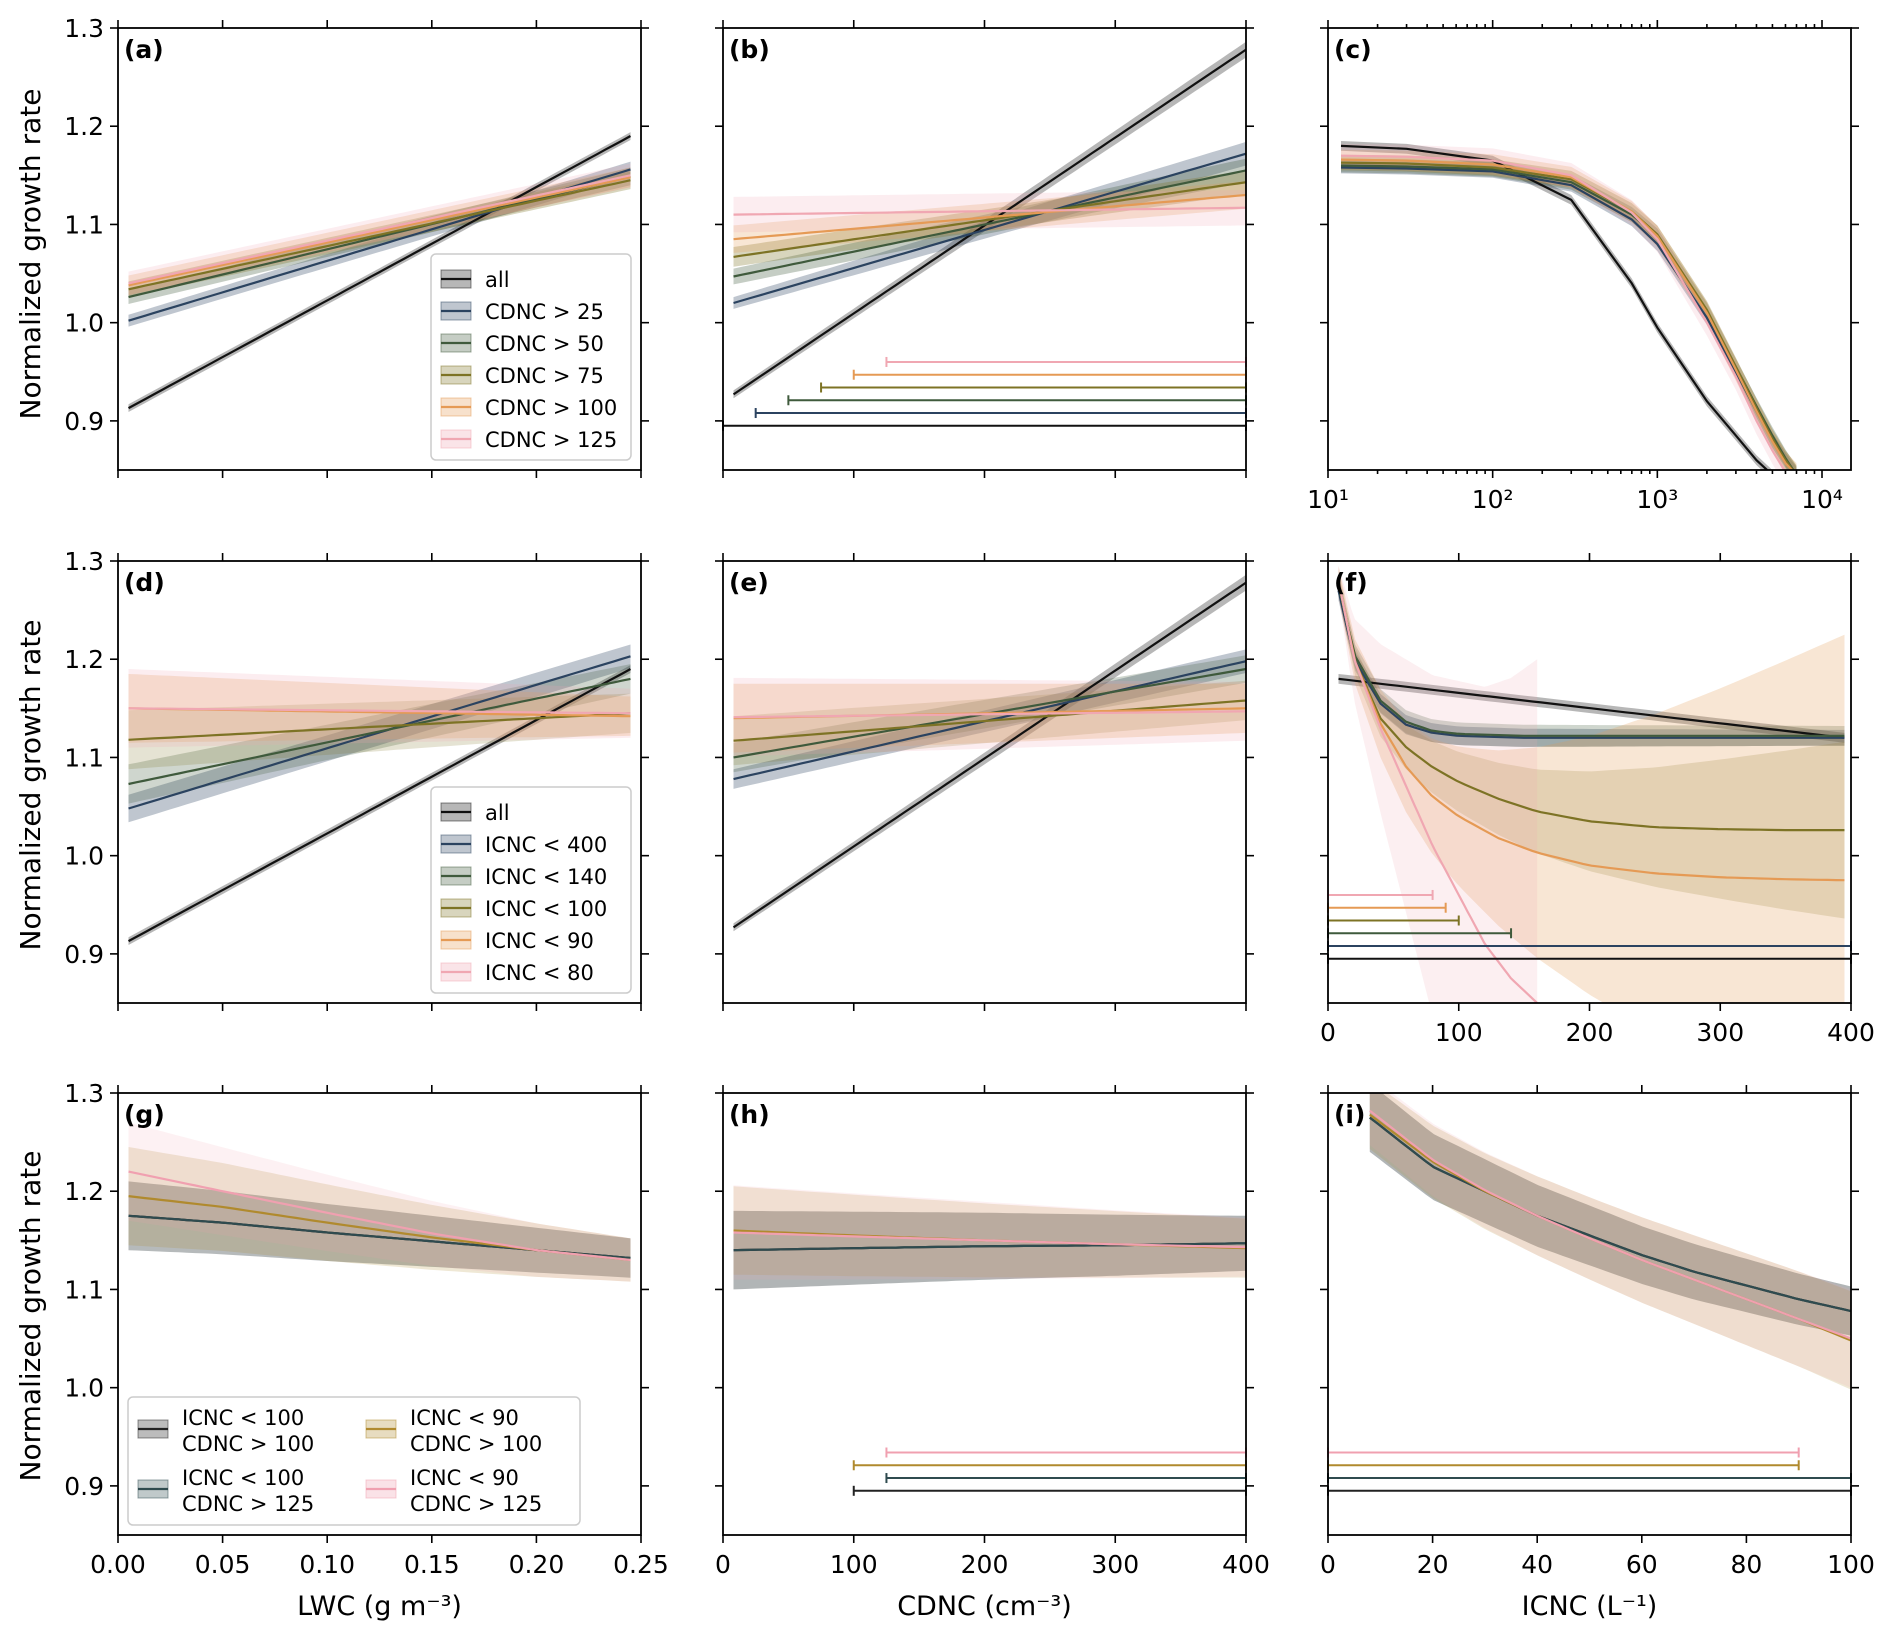 The width and height of the screenshot is (1892, 1639). What do you see at coordinates (432, 1564) in the screenshot?
I see `xtick-label-g-3: 0.15` at bounding box center [432, 1564].